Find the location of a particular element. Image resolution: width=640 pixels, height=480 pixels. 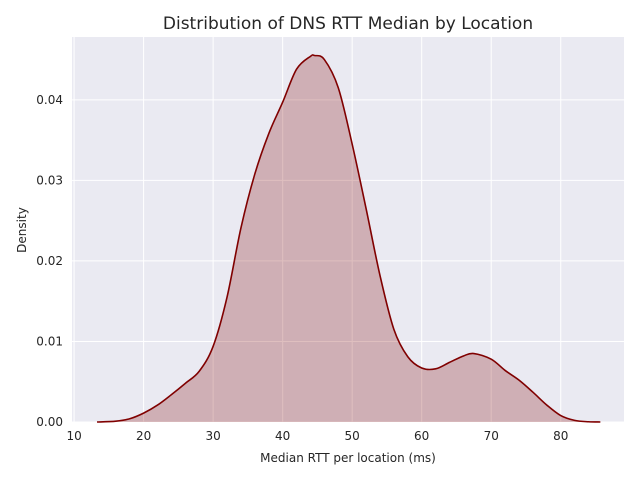

y-tick-label: 0.04 is located at coordinates (49, 100).